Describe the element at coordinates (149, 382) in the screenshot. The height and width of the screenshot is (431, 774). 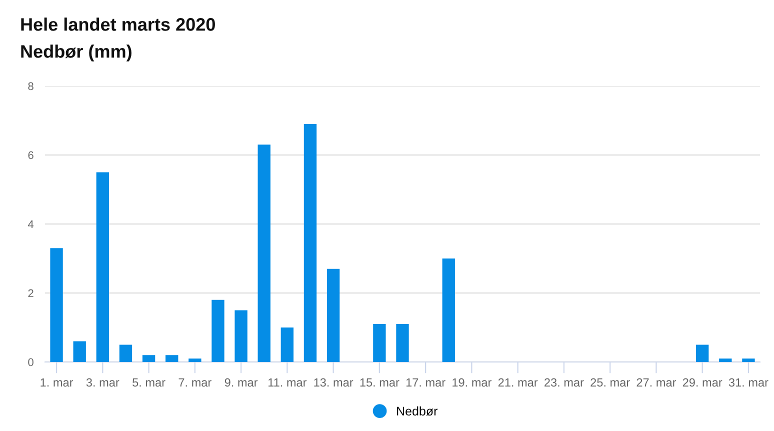
I see `x-tick-label: 5. mar` at that location.